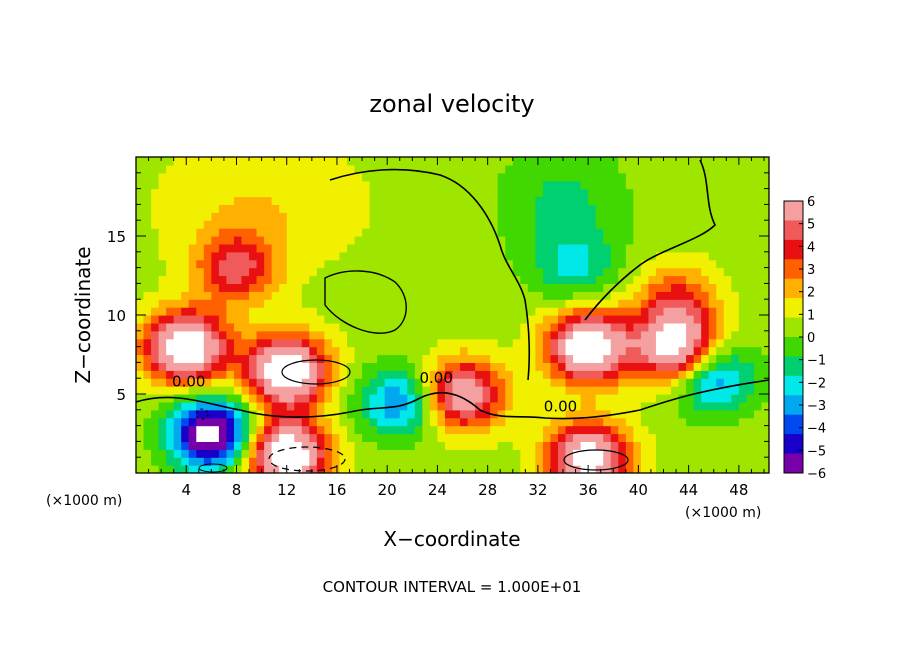  What do you see at coordinates (387, 490) in the screenshot?
I see `x-tick-label: 20` at bounding box center [387, 490].